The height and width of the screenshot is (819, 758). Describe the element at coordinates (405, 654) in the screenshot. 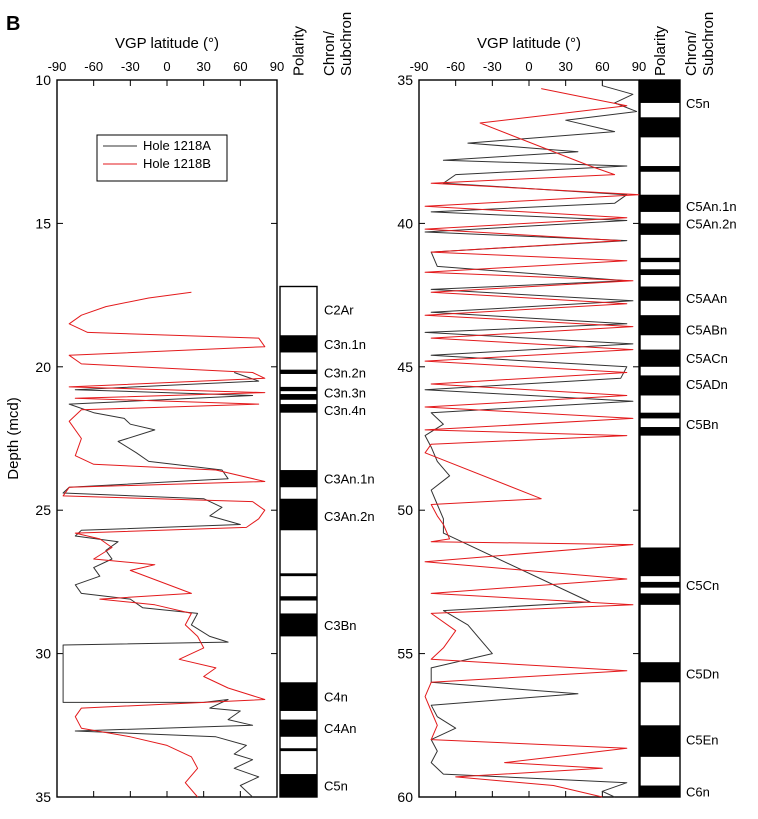

I see `y-tick-label: 55` at that location.